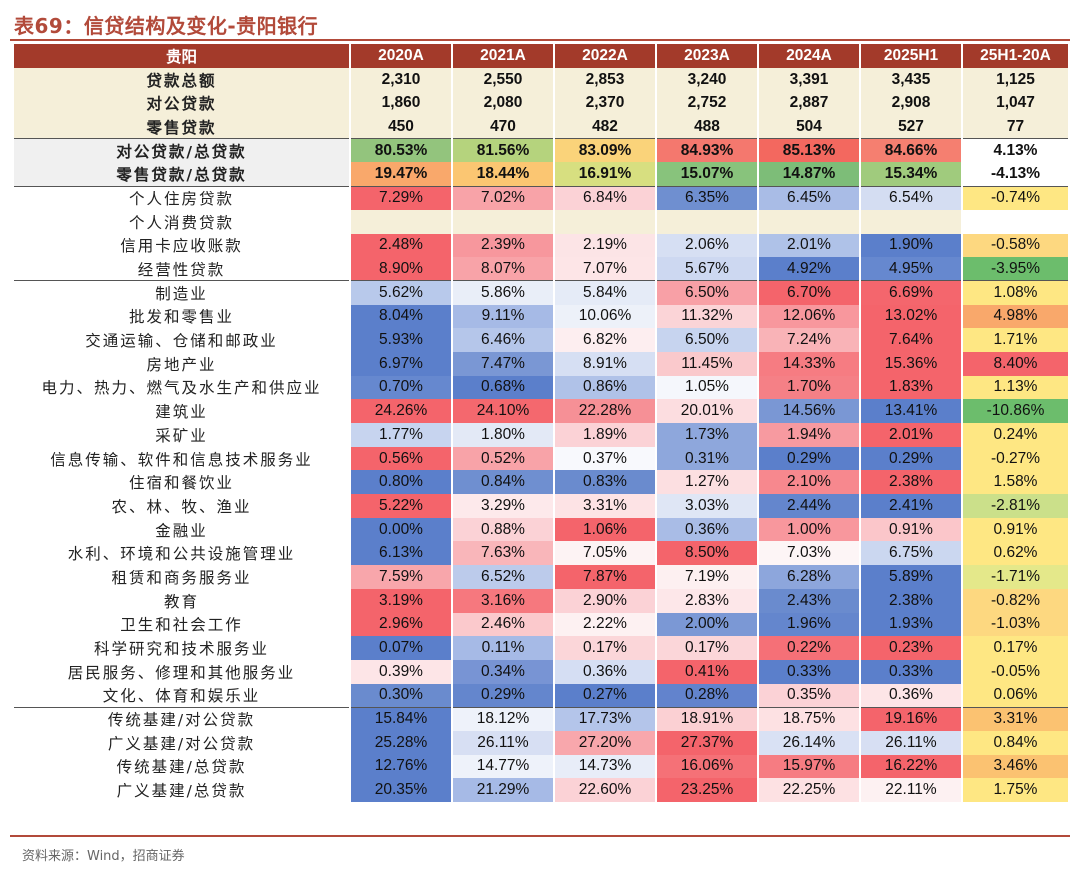 The height and width of the screenshot is (872, 1080). Describe the element at coordinates (503, 103) in the screenshot. I see `table-cell: 2,080` at that location.